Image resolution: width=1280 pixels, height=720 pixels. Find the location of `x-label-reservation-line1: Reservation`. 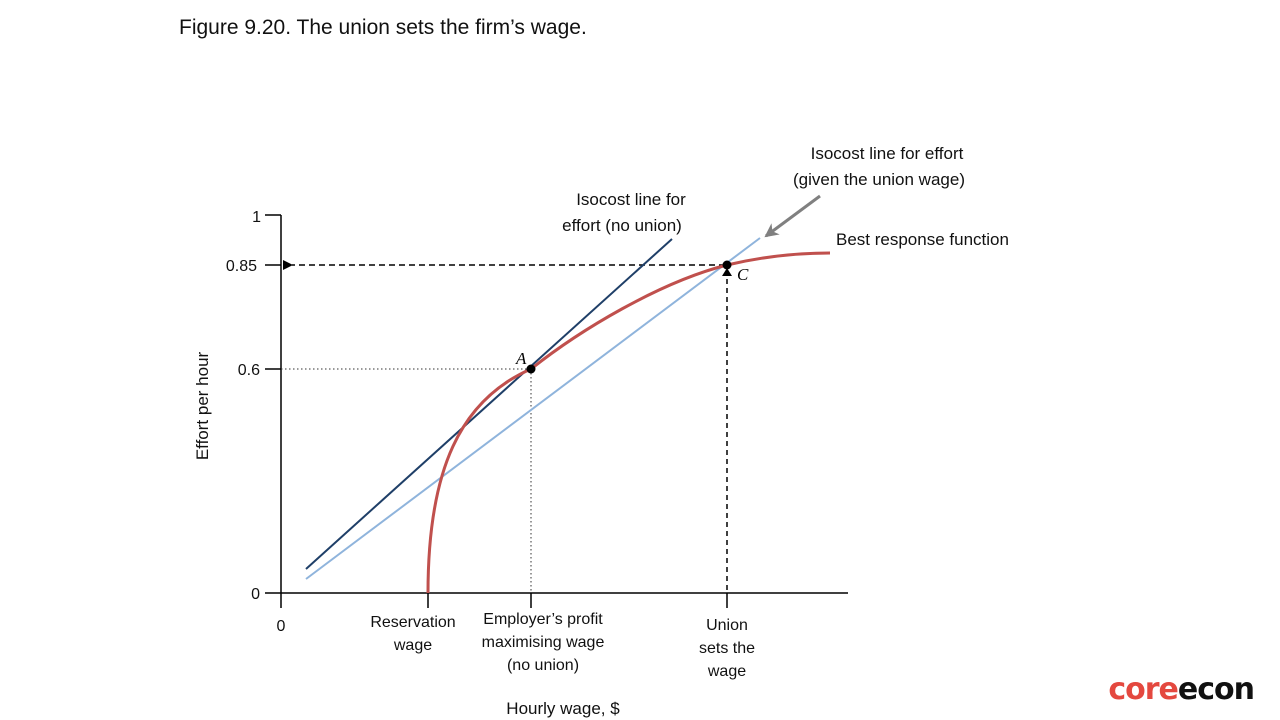

x-label-reservation-line1: Reservation is located at coordinates (412, 622).